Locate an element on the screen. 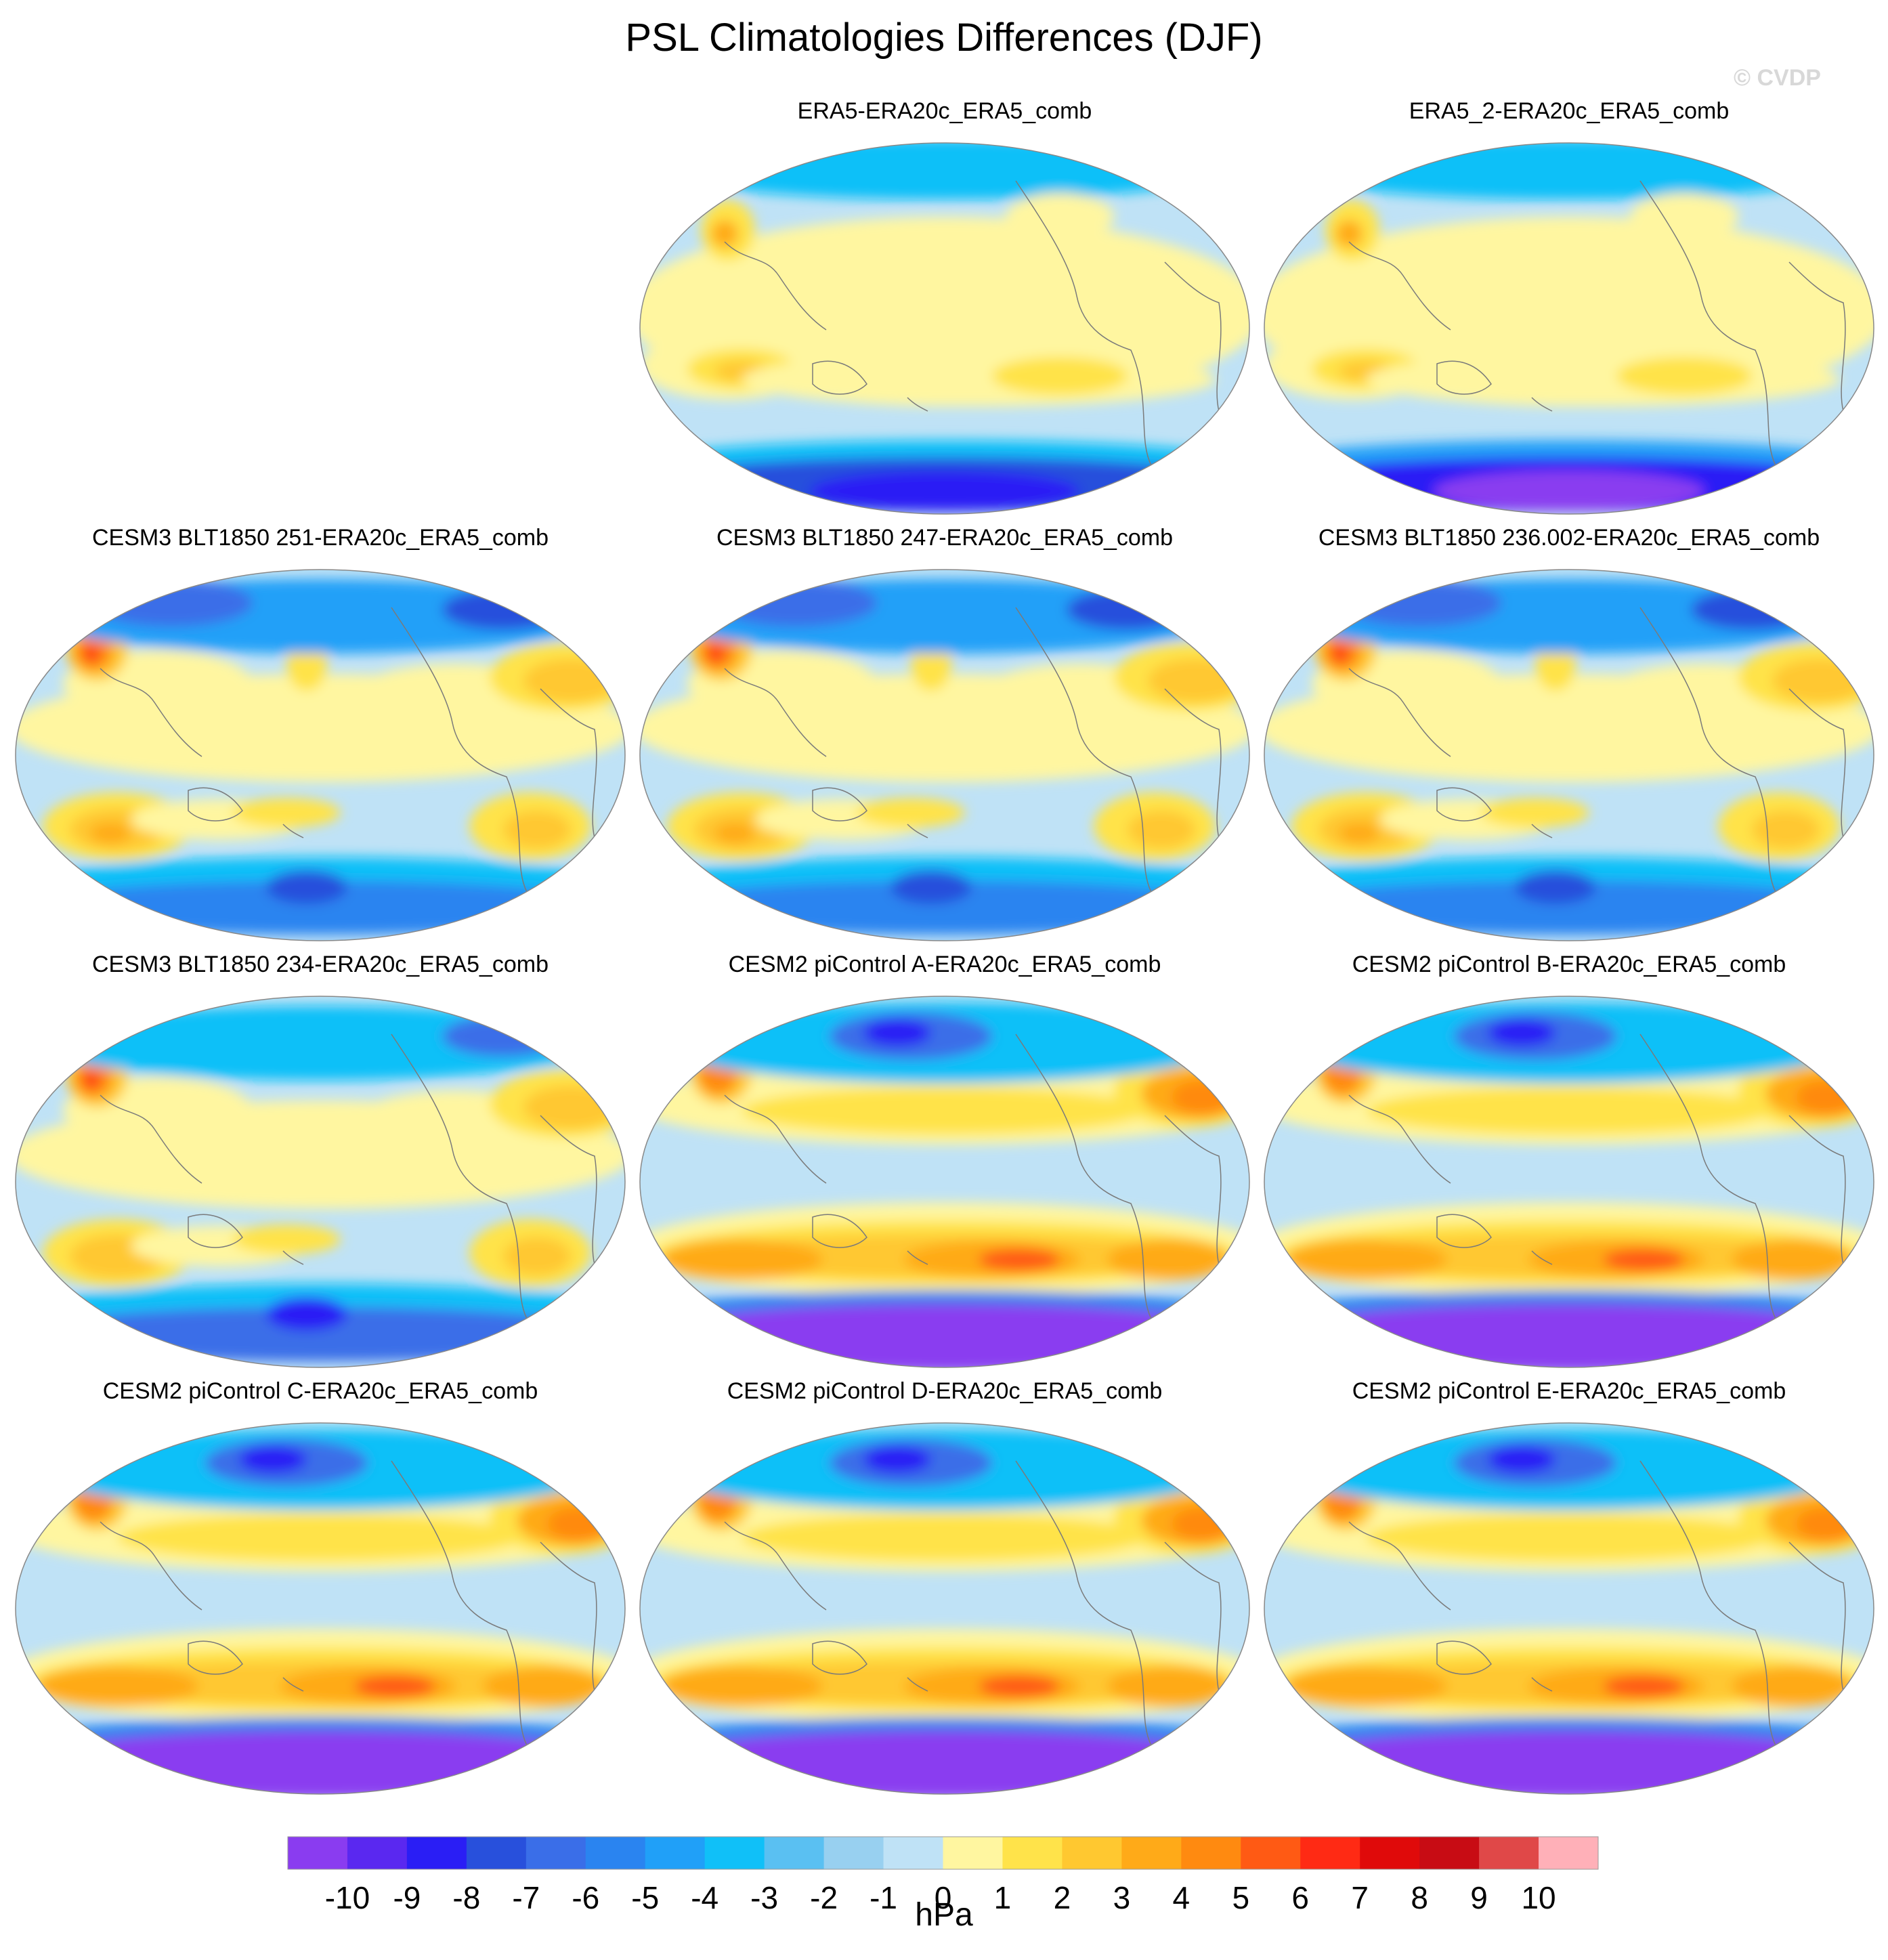  colorbar-tick-label: 3 is located at coordinates (1122, 1897).